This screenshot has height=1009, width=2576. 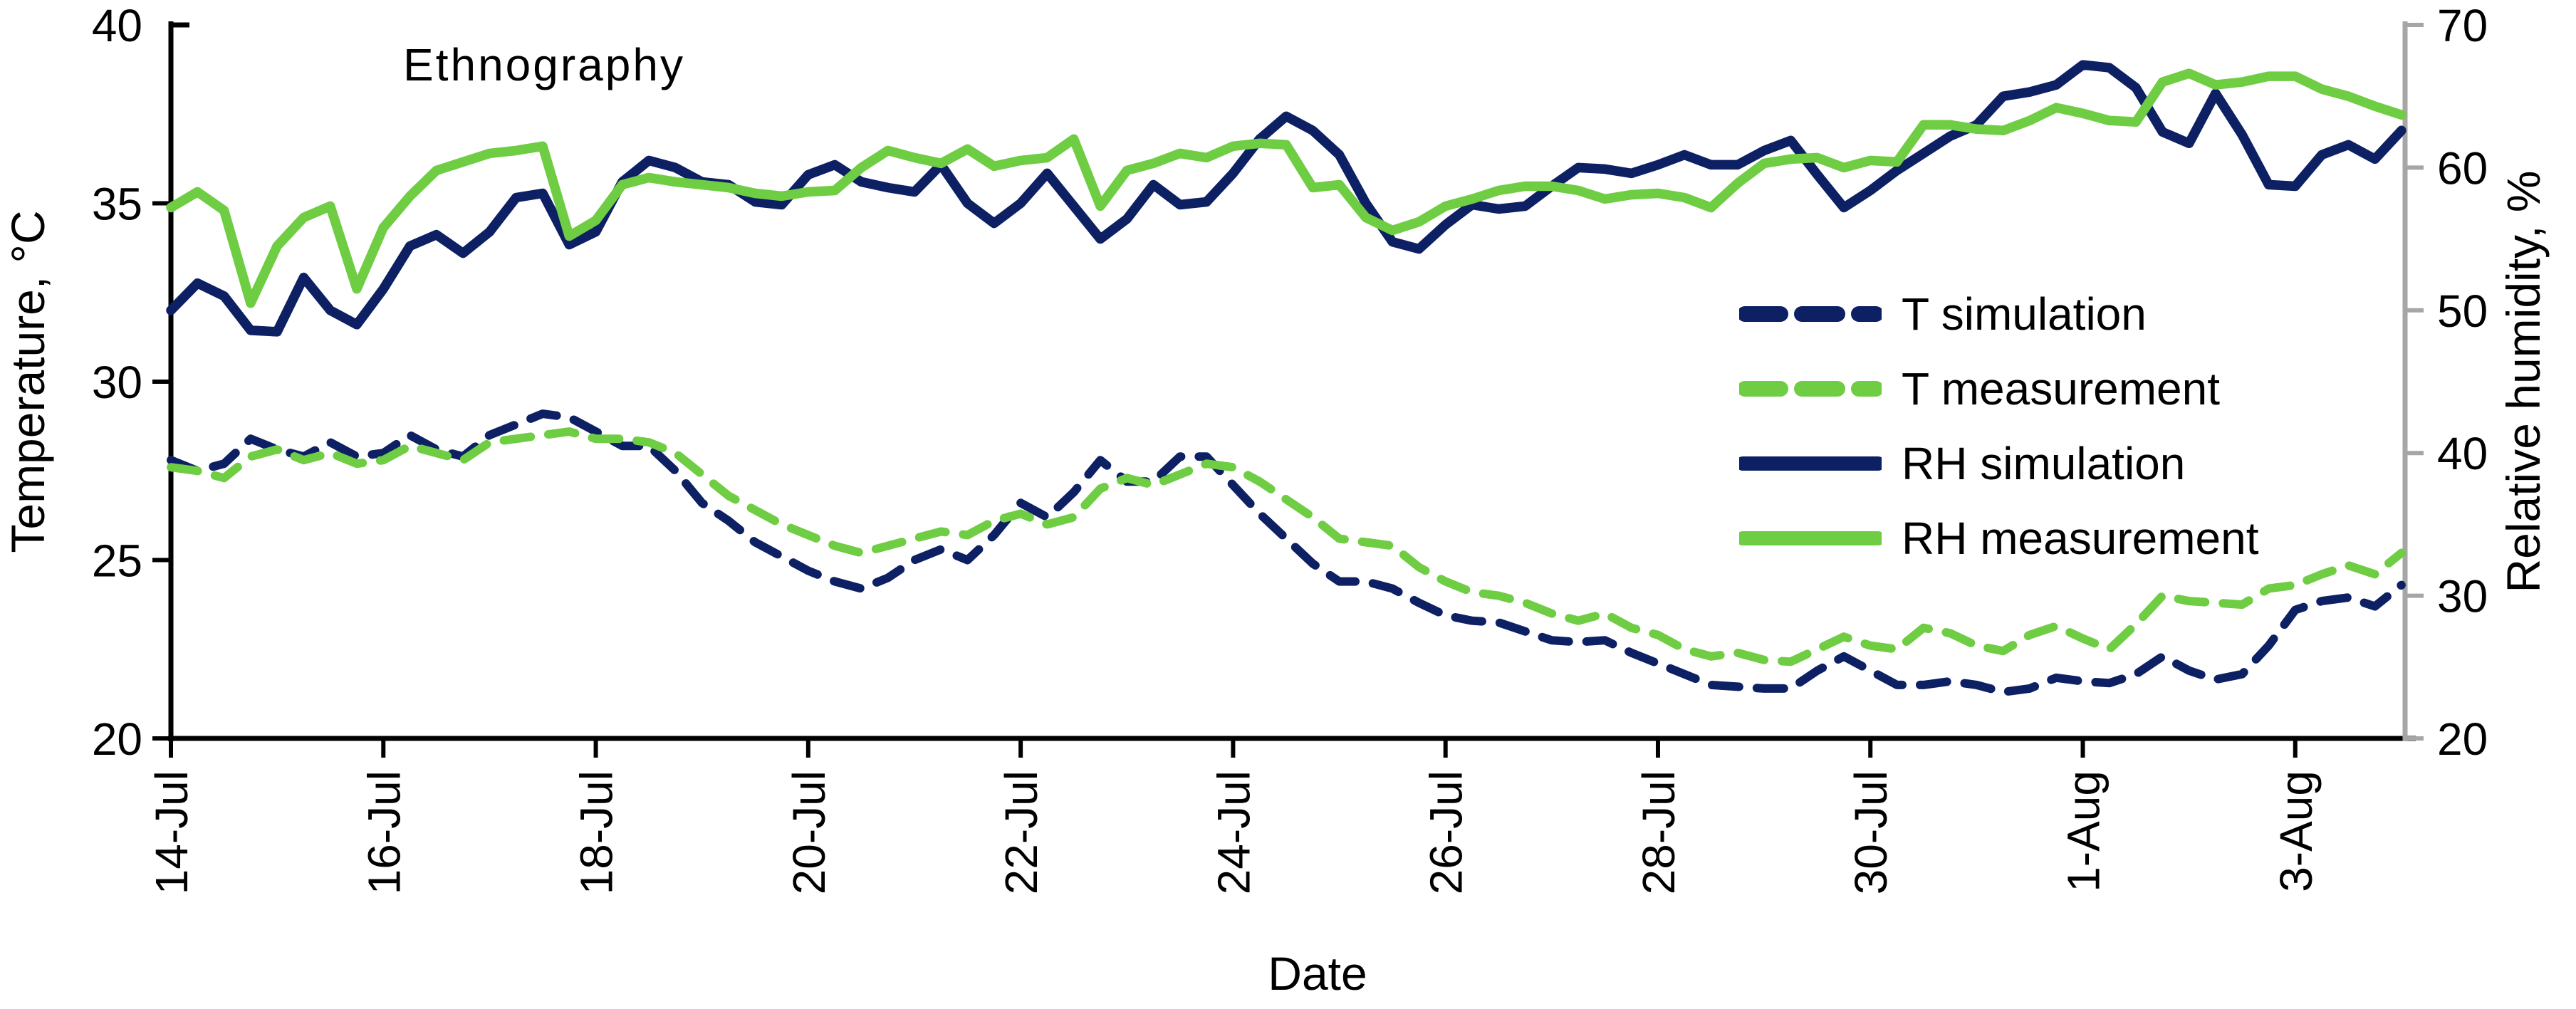 I want to click on t-simulation-dashed-line-icon, so click(x=1810, y=313).